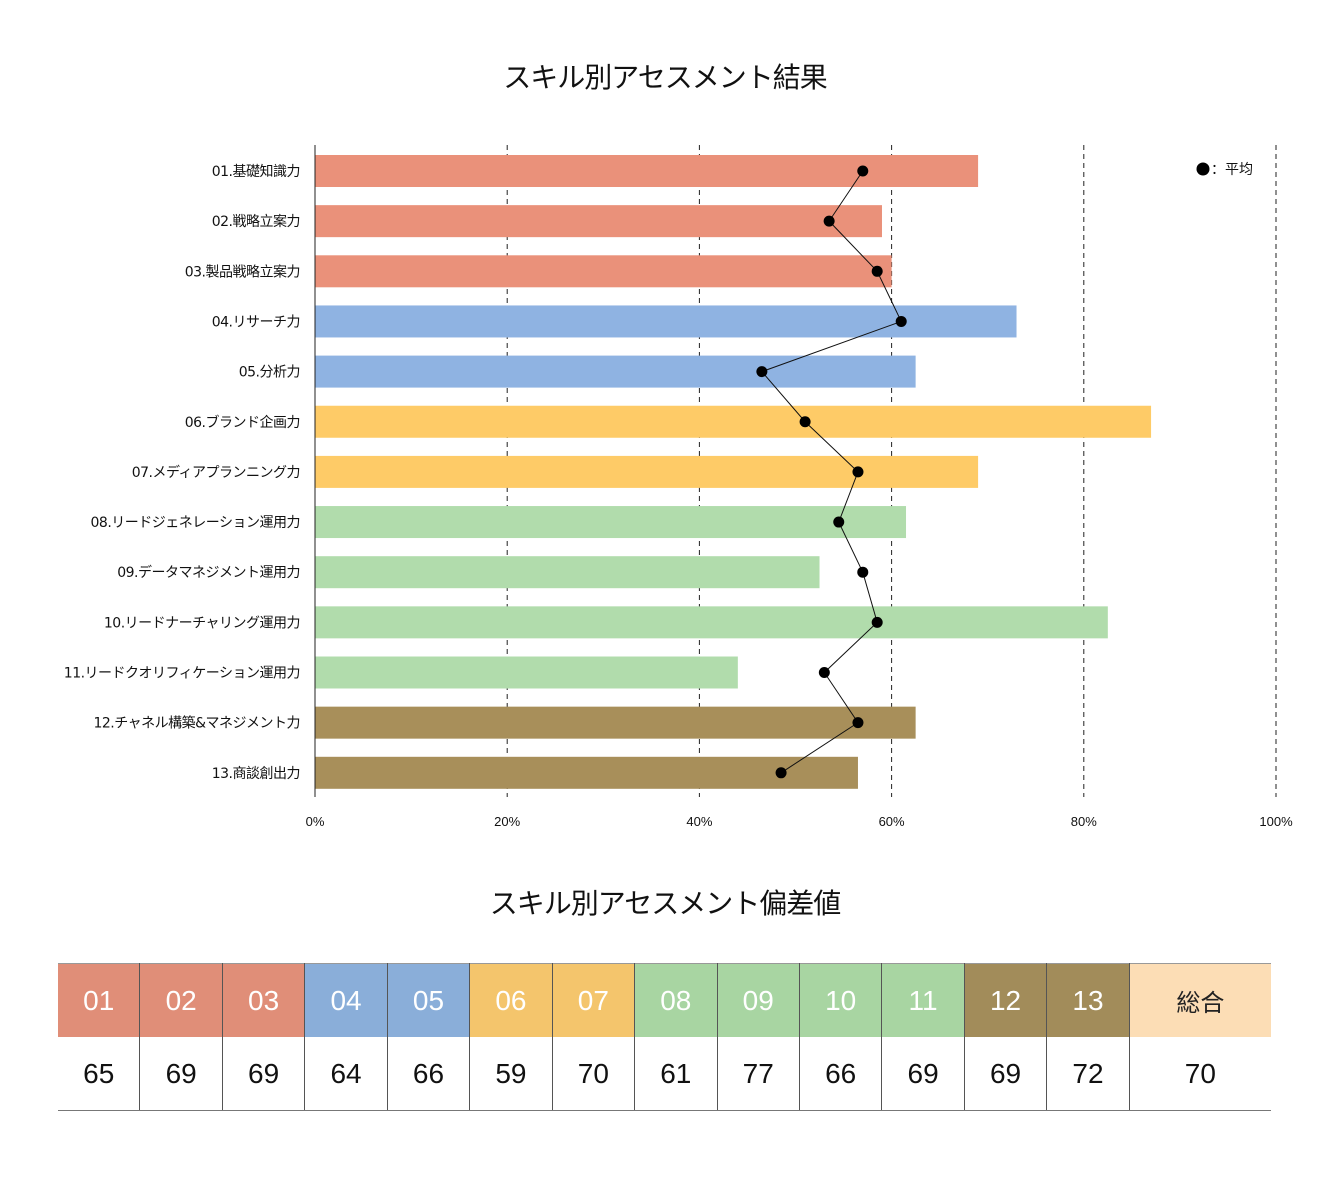  What do you see at coordinates (665, 903) in the screenshot?
I see `table-title: スキル別アセスメント偏差値` at bounding box center [665, 903].